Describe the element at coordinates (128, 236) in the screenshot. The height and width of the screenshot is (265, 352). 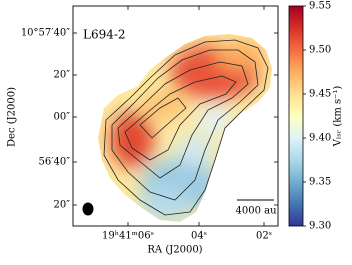
I see `x-tick-label: 19ʰ41ᵐ06ˢ` at that location.